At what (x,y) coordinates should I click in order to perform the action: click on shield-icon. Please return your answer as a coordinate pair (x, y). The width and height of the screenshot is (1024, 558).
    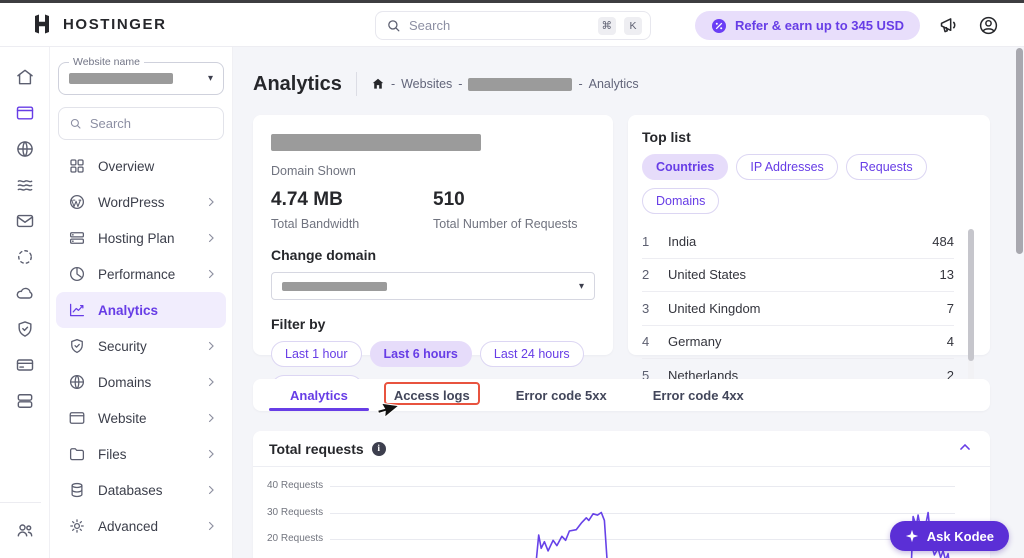
    Looking at the image, I should click on (25, 329).